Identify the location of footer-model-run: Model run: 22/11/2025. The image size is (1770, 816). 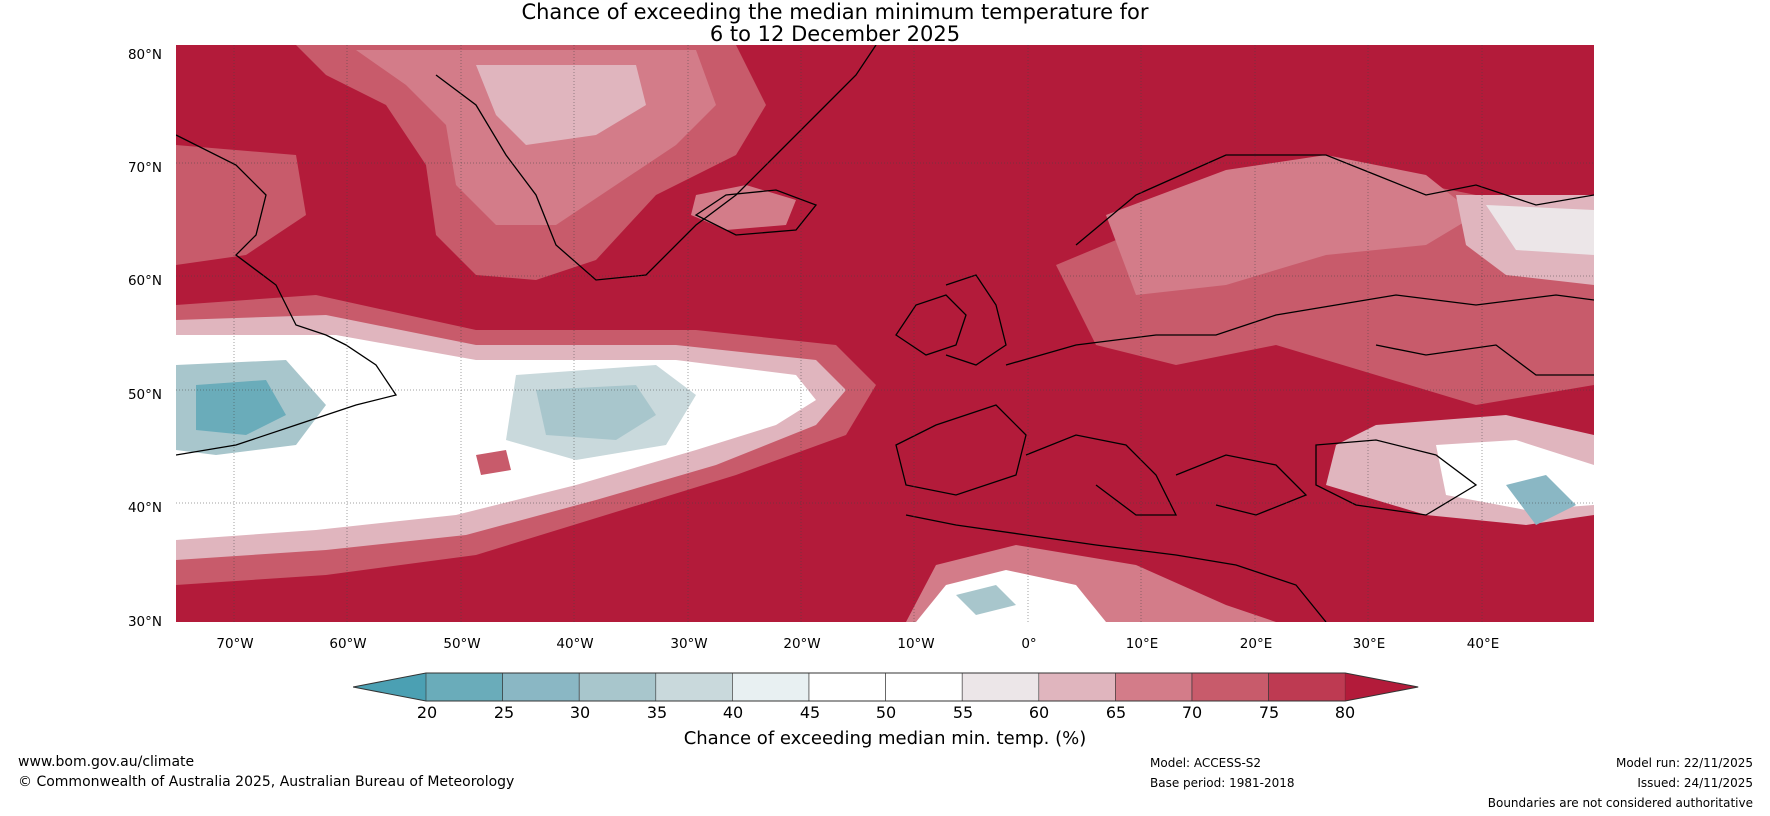
(1684, 763).